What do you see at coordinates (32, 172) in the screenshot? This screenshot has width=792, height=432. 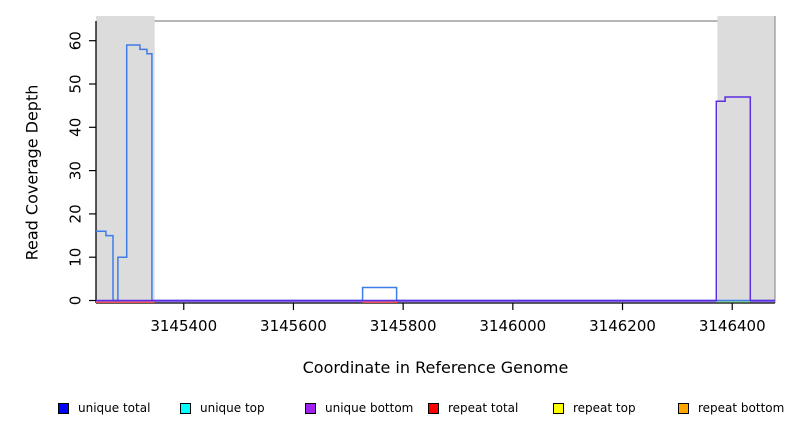 I see `y-axis-title: Read Coverage Depth` at bounding box center [32, 172].